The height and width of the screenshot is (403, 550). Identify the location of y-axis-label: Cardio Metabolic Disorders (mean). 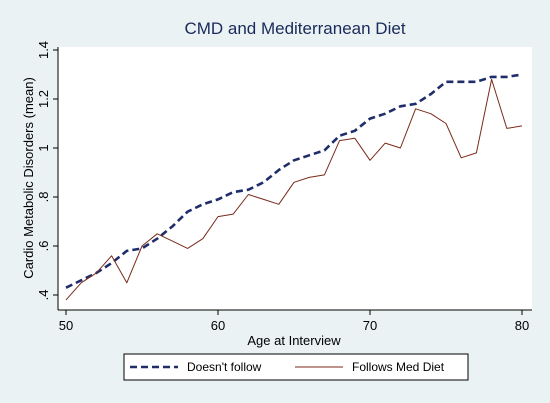
(28, 178).